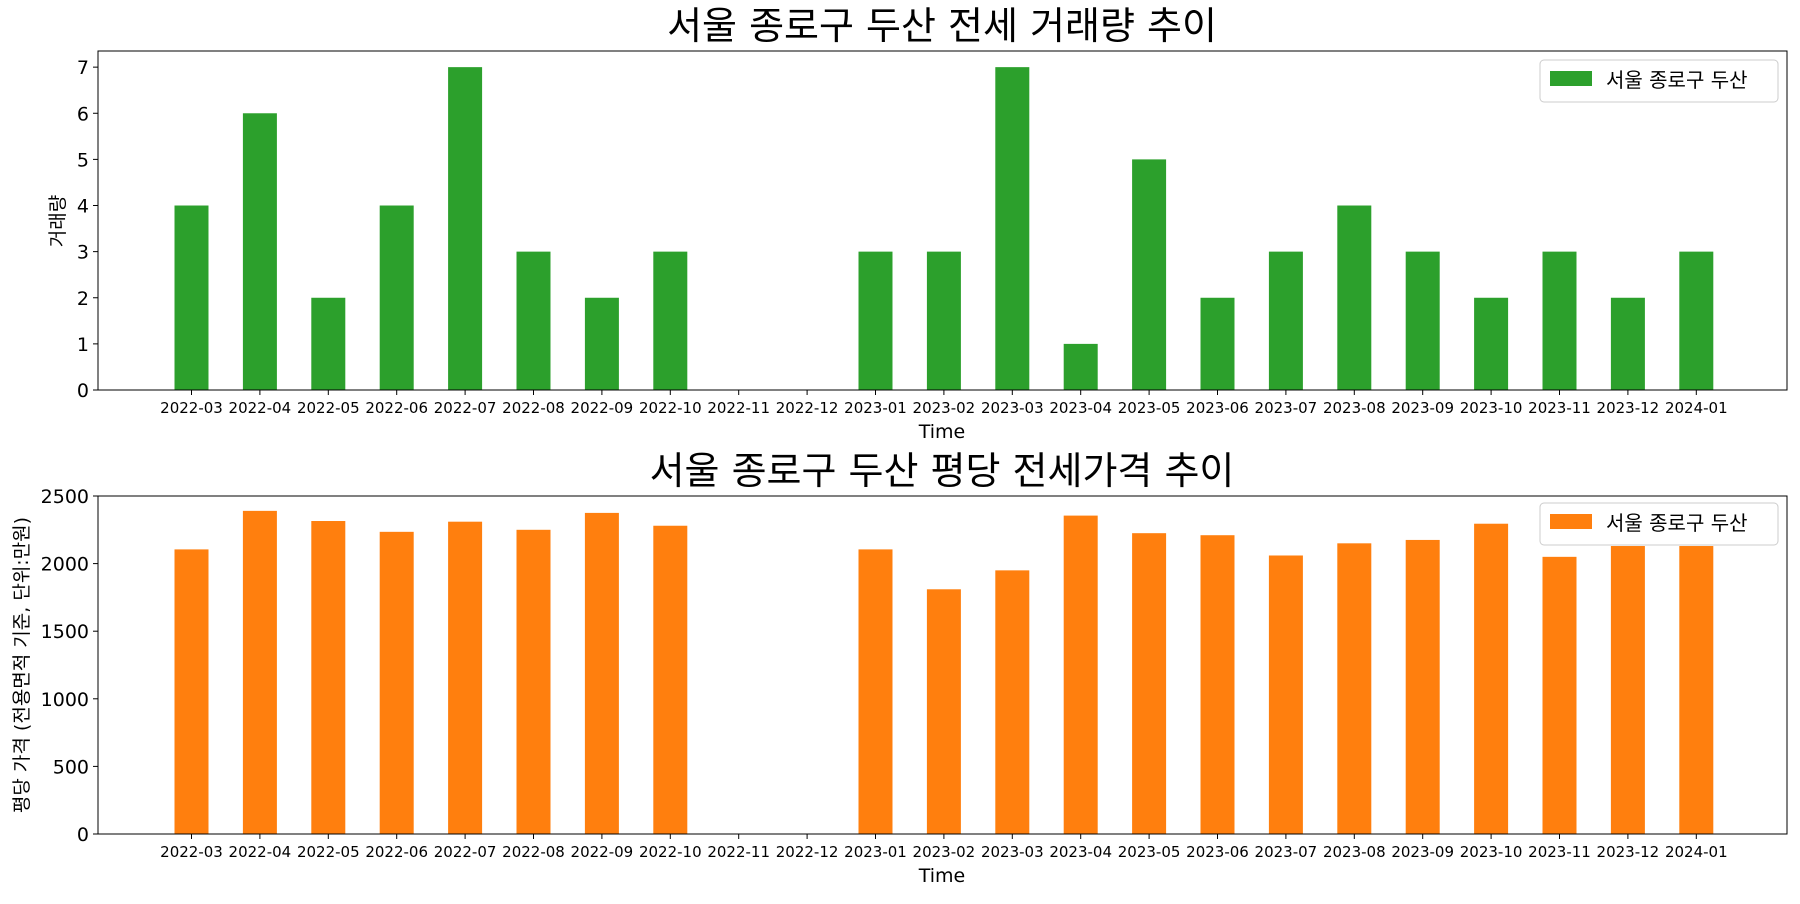  What do you see at coordinates (1677, 523) in the screenshot?
I see `price-legend-label: 서울 종로구 두산` at bounding box center [1677, 523].